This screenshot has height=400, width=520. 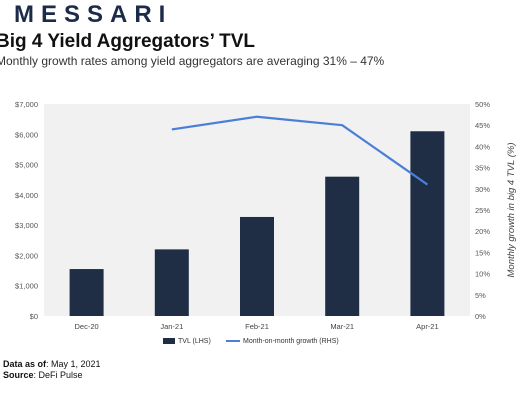 What do you see at coordinates (93, 14) in the screenshot?
I see `brand-name: MESSARI` at bounding box center [93, 14].